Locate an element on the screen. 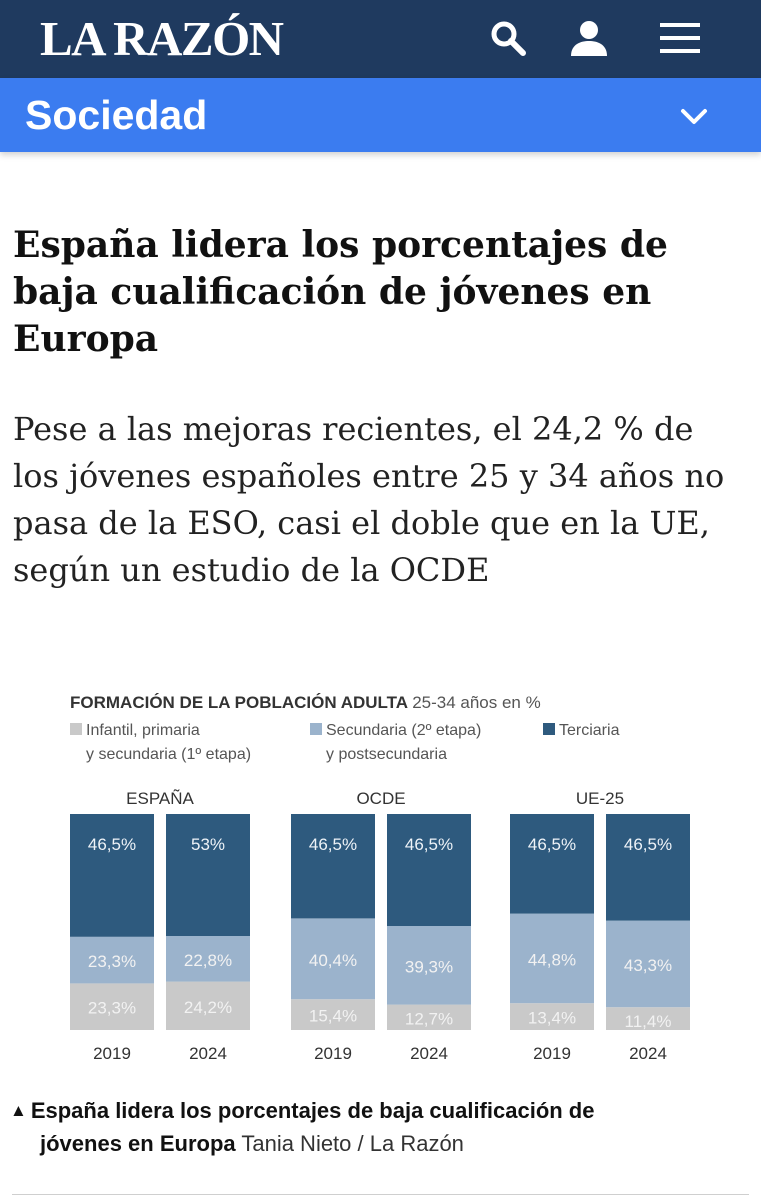  legend-label-3: Terciaria is located at coordinates (589, 730).